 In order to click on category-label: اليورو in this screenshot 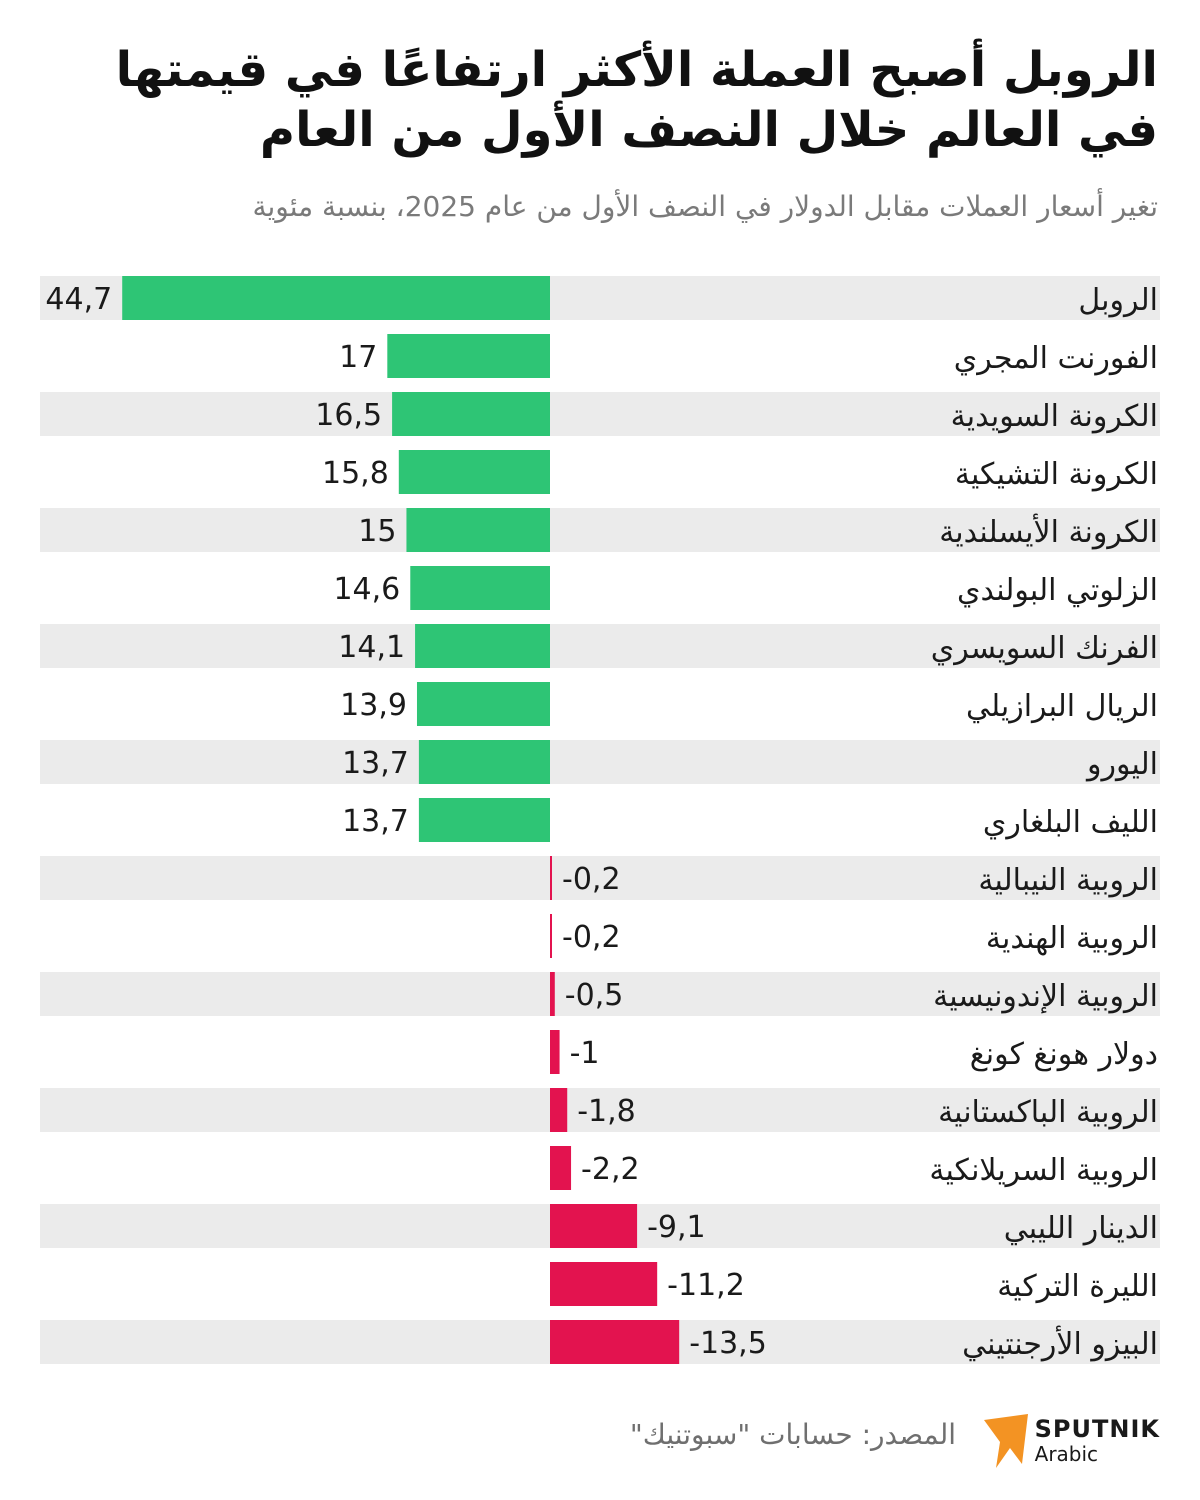, I will do `click(1121, 764)`.